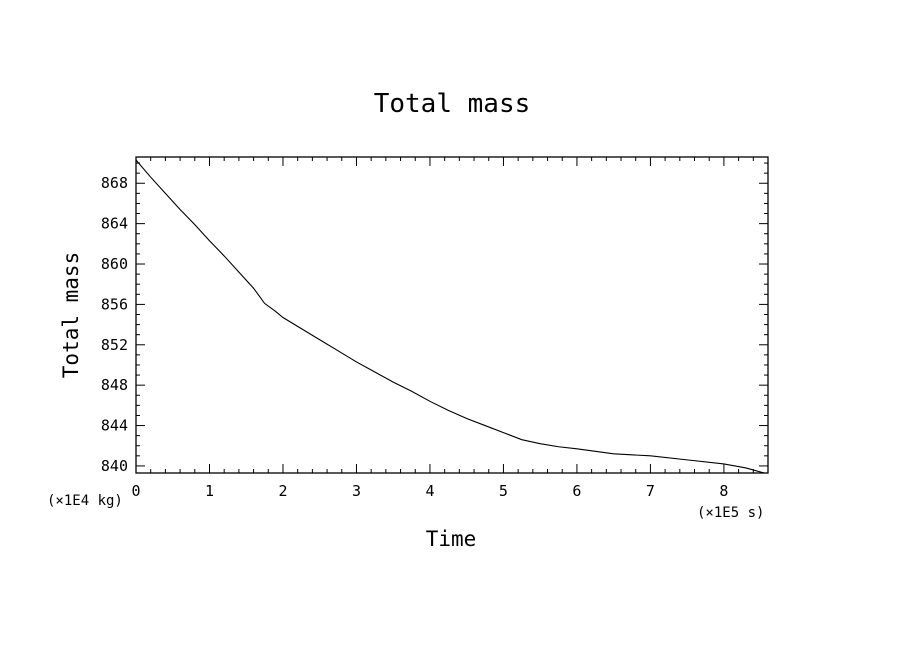  I want to click on y-unit-label: (×1E4 kg), so click(85, 501).